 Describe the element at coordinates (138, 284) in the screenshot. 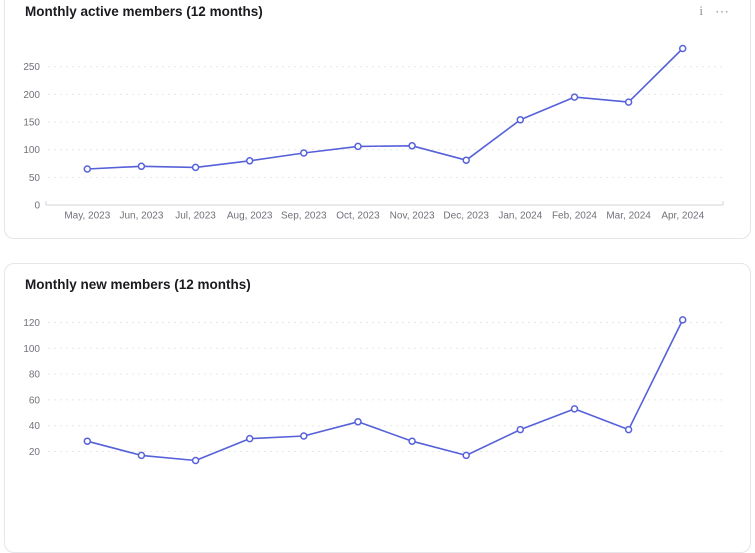

I see `chart-title-new-members: Monthly new members (12 months)` at that location.